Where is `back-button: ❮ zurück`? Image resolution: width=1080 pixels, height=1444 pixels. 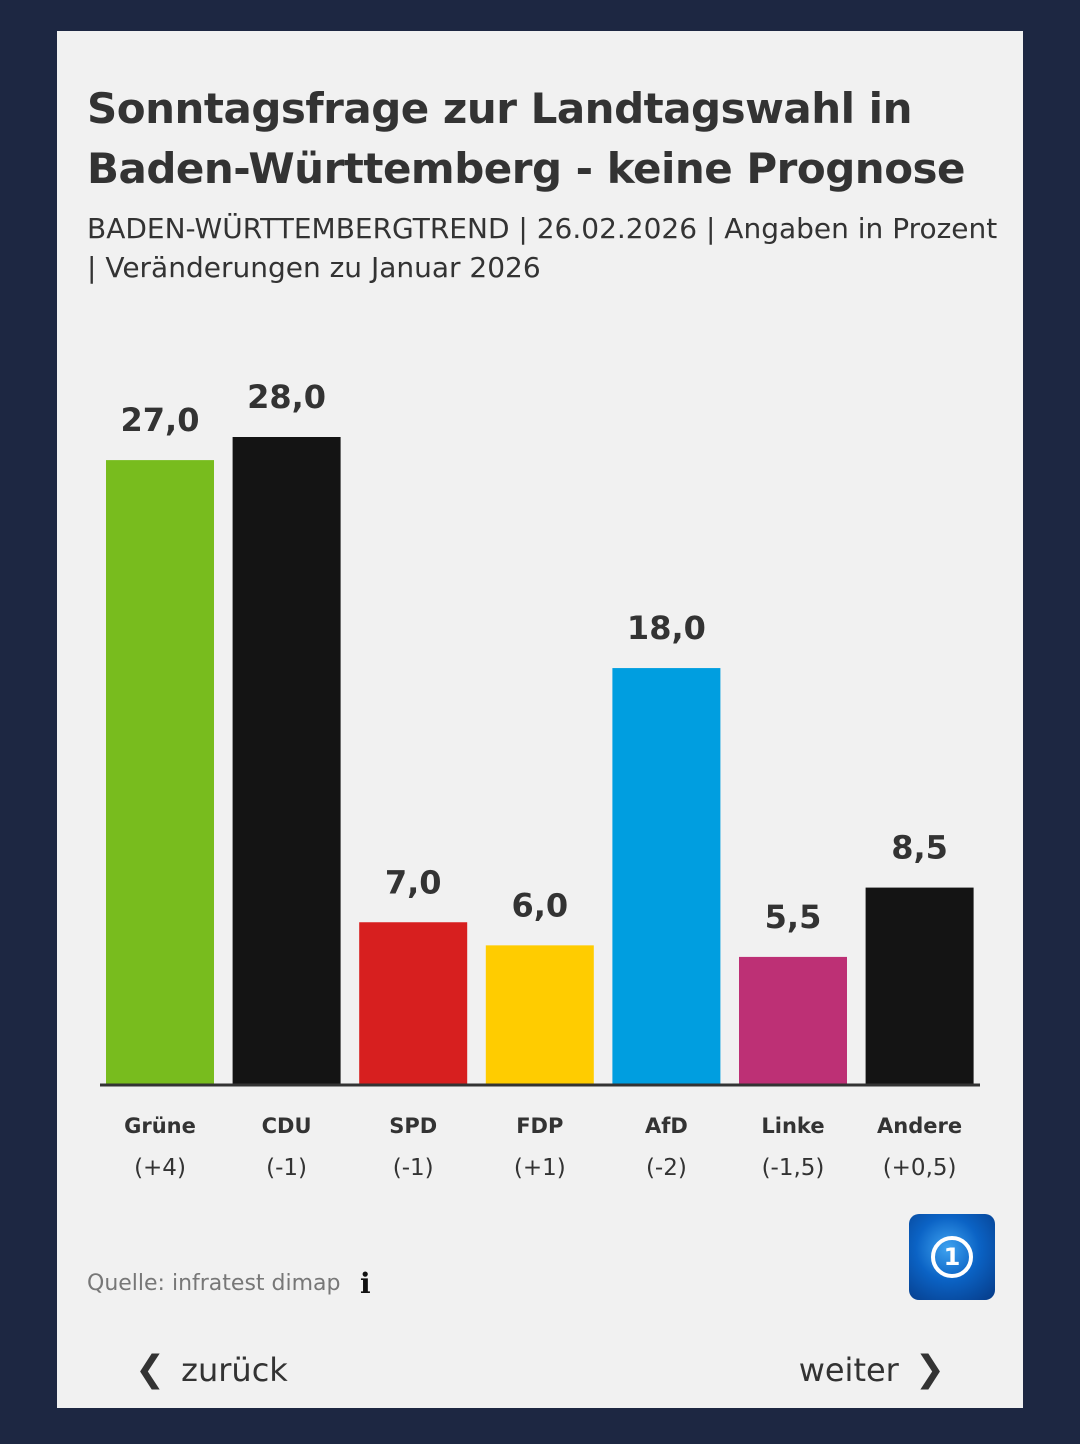 back-button: ❮ zurück is located at coordinates (211, 1369).